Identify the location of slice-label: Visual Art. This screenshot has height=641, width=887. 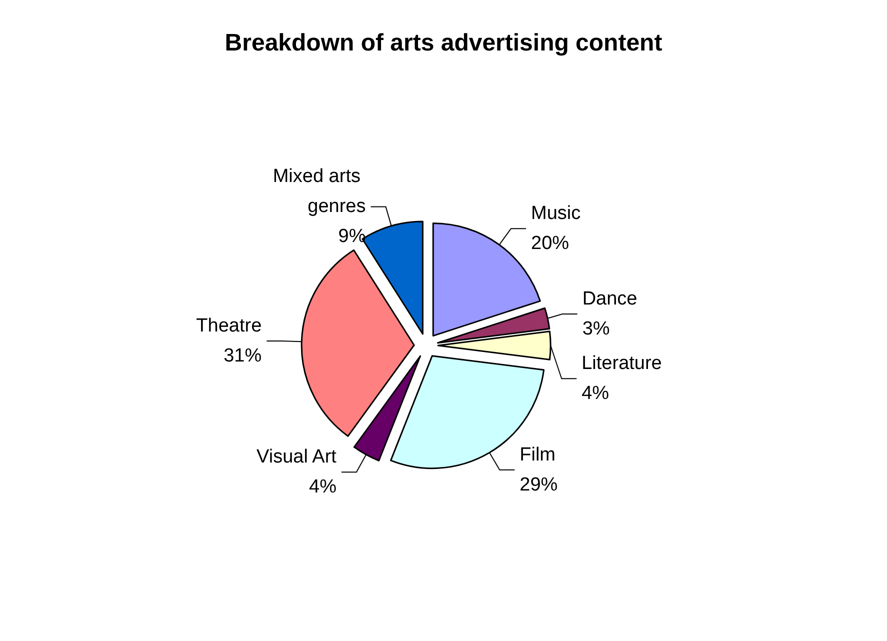
(297, 457).